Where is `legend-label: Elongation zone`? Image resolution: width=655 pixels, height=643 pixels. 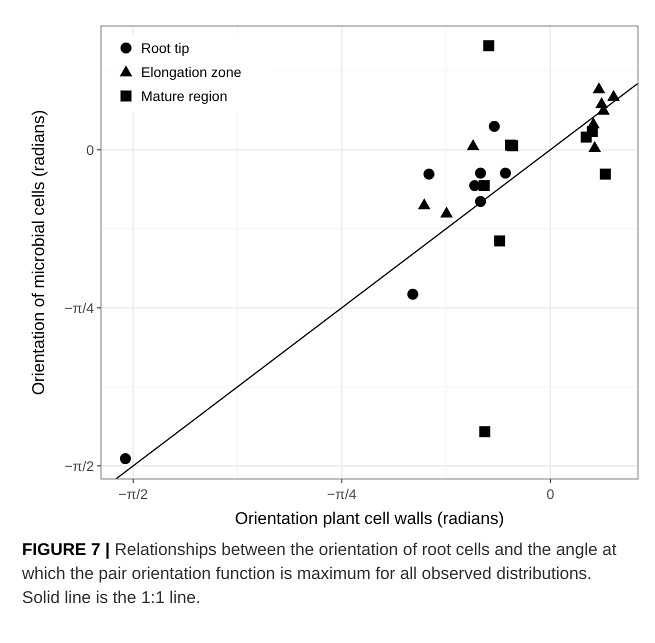
legend-label: Elongation zone is located at coordinates (191, 72).